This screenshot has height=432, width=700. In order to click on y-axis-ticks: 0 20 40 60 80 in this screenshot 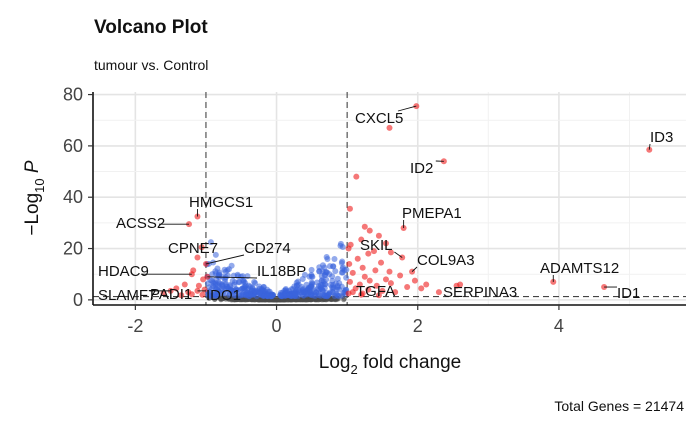, I will do `click(78, 197)`.